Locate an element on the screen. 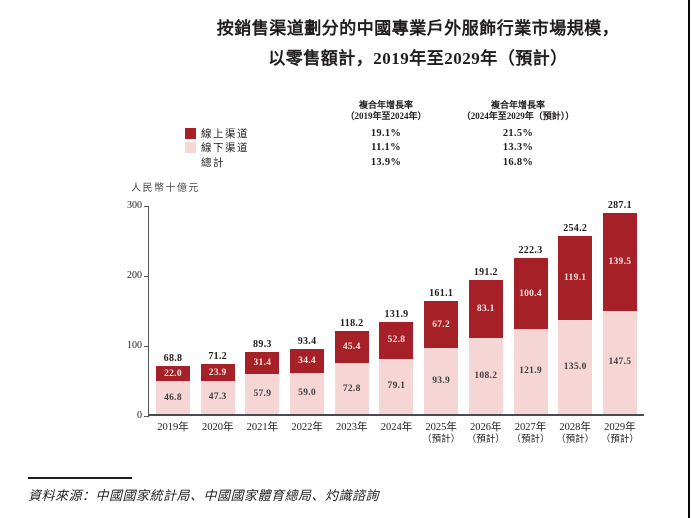  x-axis-label: 2025年 （預計） is located at coordinates (441, 434).